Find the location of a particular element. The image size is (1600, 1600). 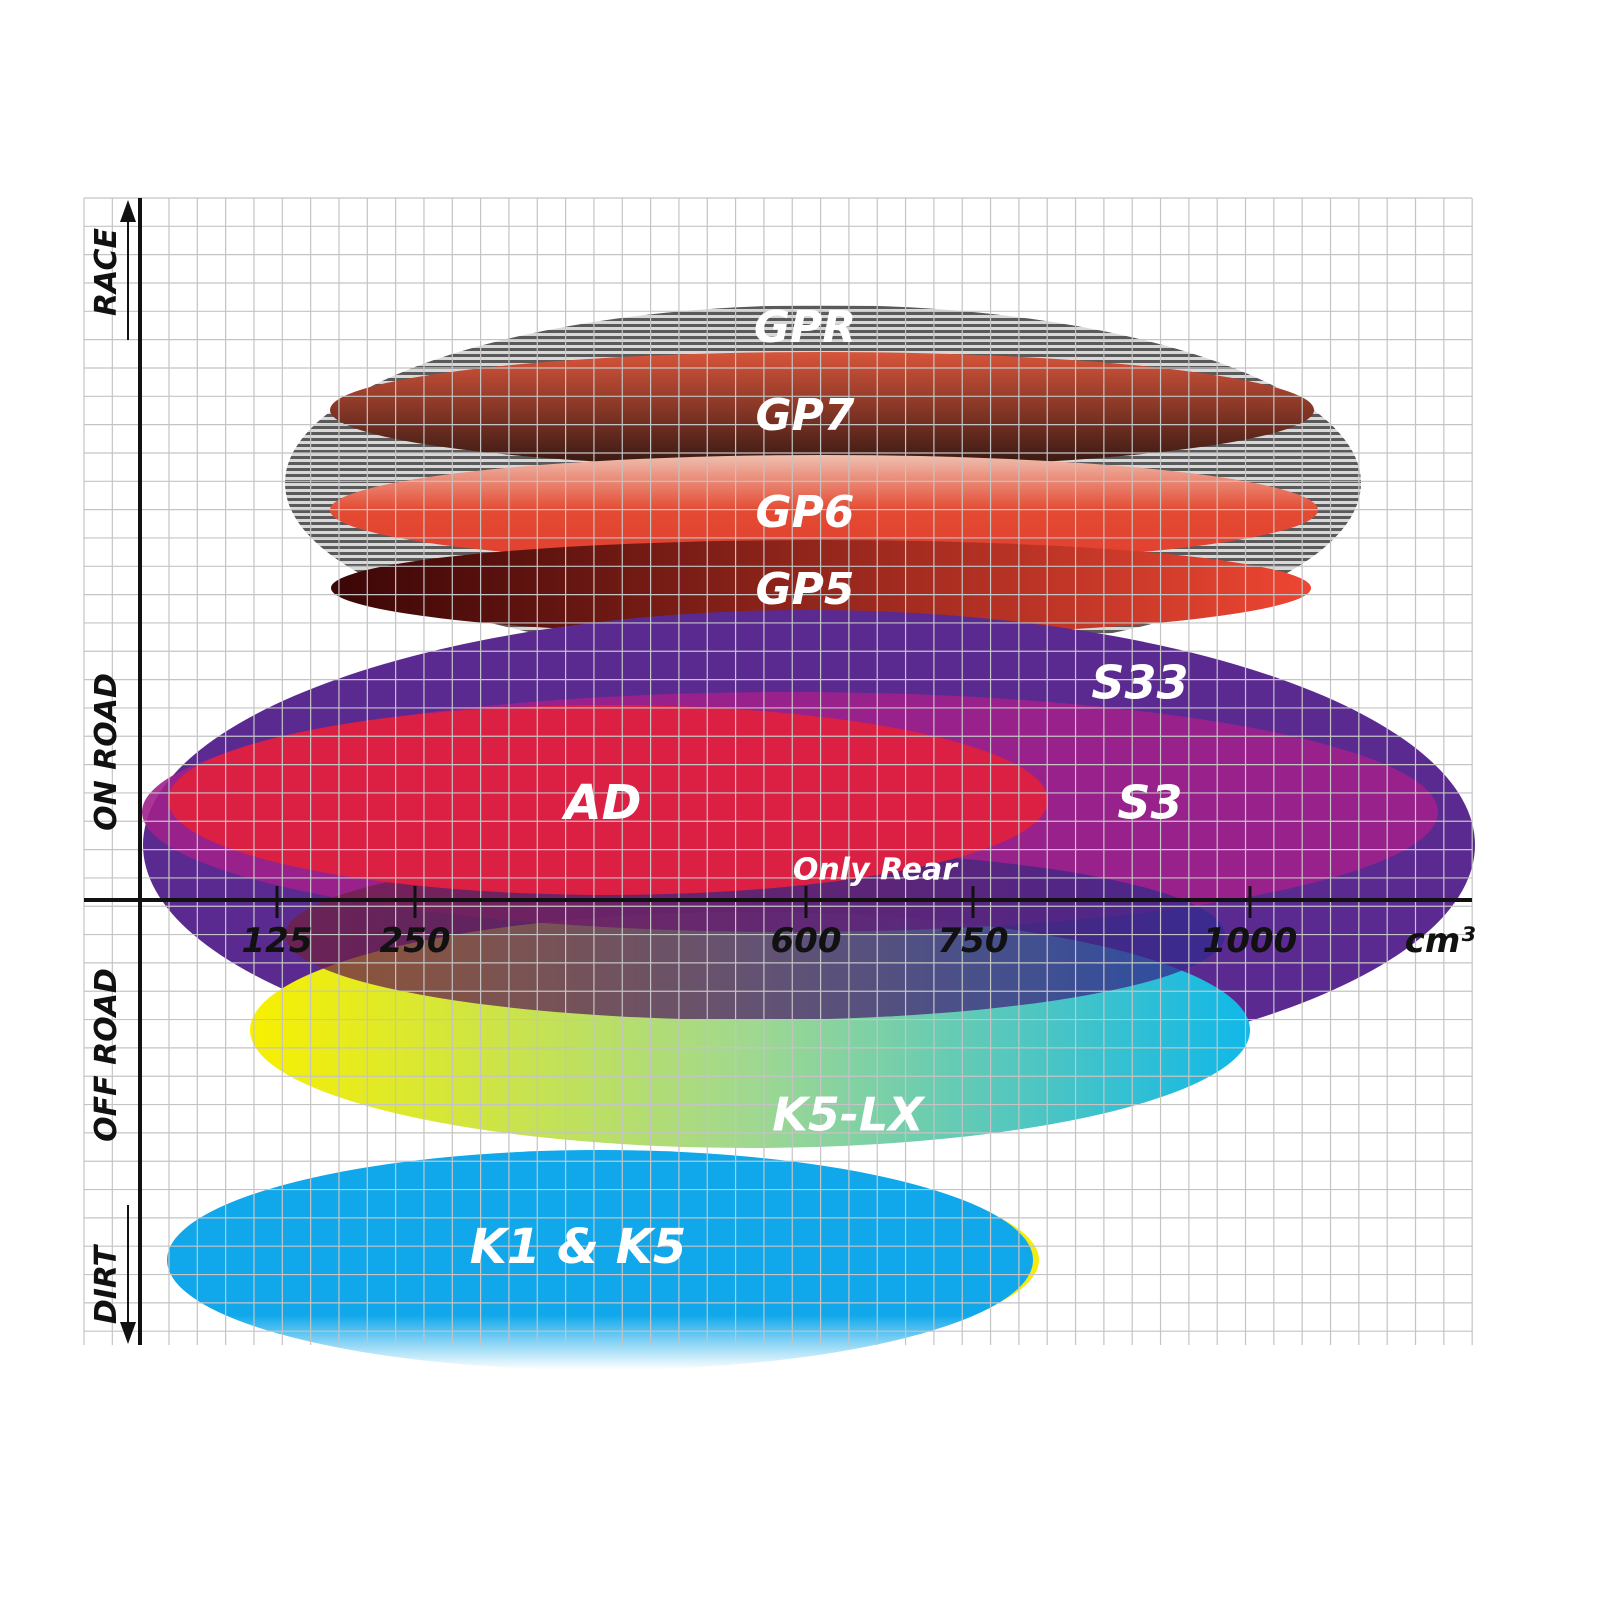

x-tick-label: 250 is located at coordinates (415, 941).